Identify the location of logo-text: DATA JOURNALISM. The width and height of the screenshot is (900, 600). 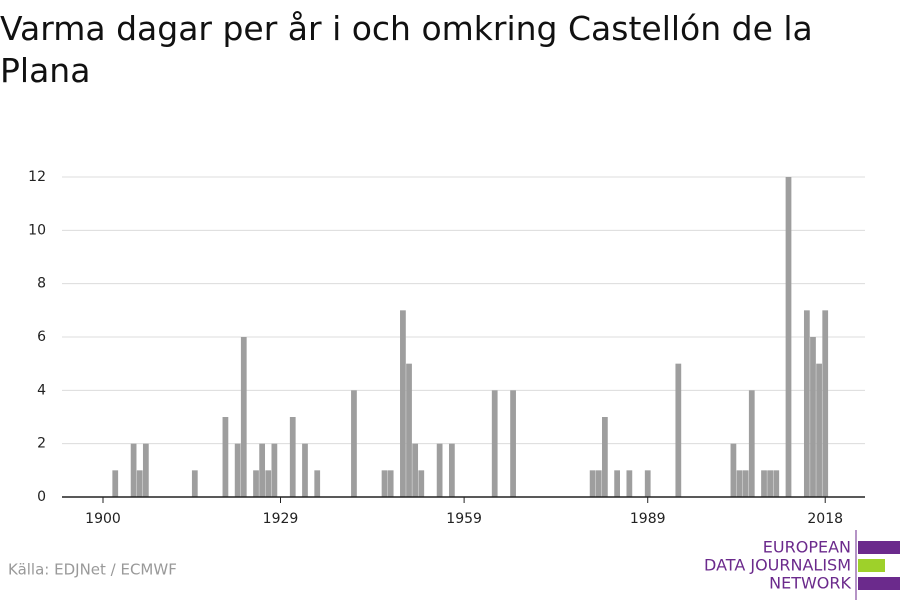
(777, 565).